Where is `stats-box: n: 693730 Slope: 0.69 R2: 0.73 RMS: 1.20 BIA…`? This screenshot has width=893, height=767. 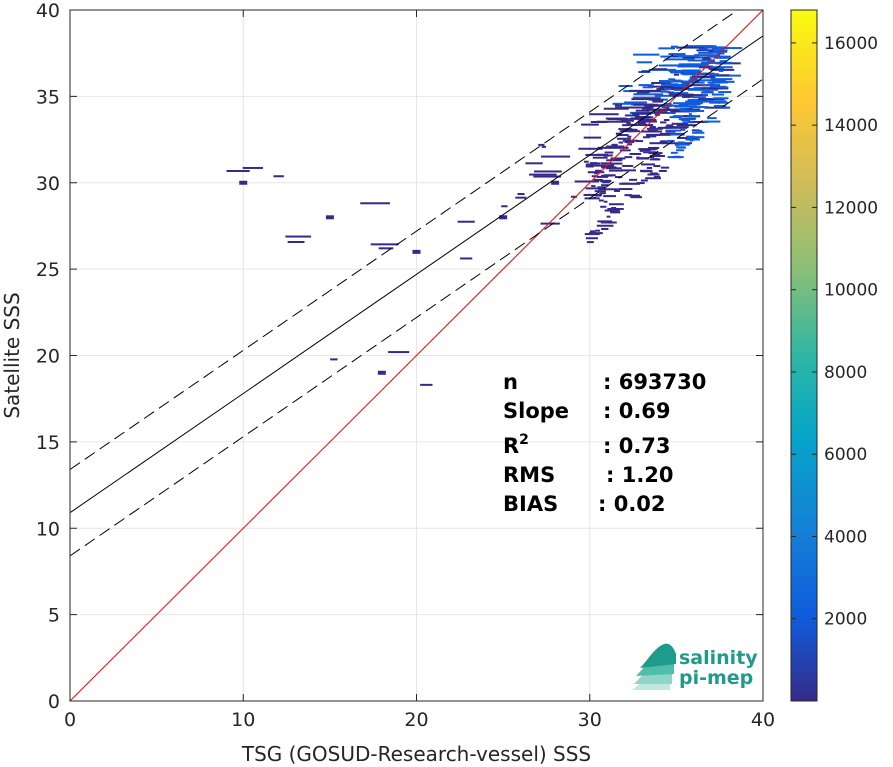
stats-box: n: 693730 Slope: 0.69 R2: 0.73 RMS: 1.20 BIA… is located at coordinates (604, 443).